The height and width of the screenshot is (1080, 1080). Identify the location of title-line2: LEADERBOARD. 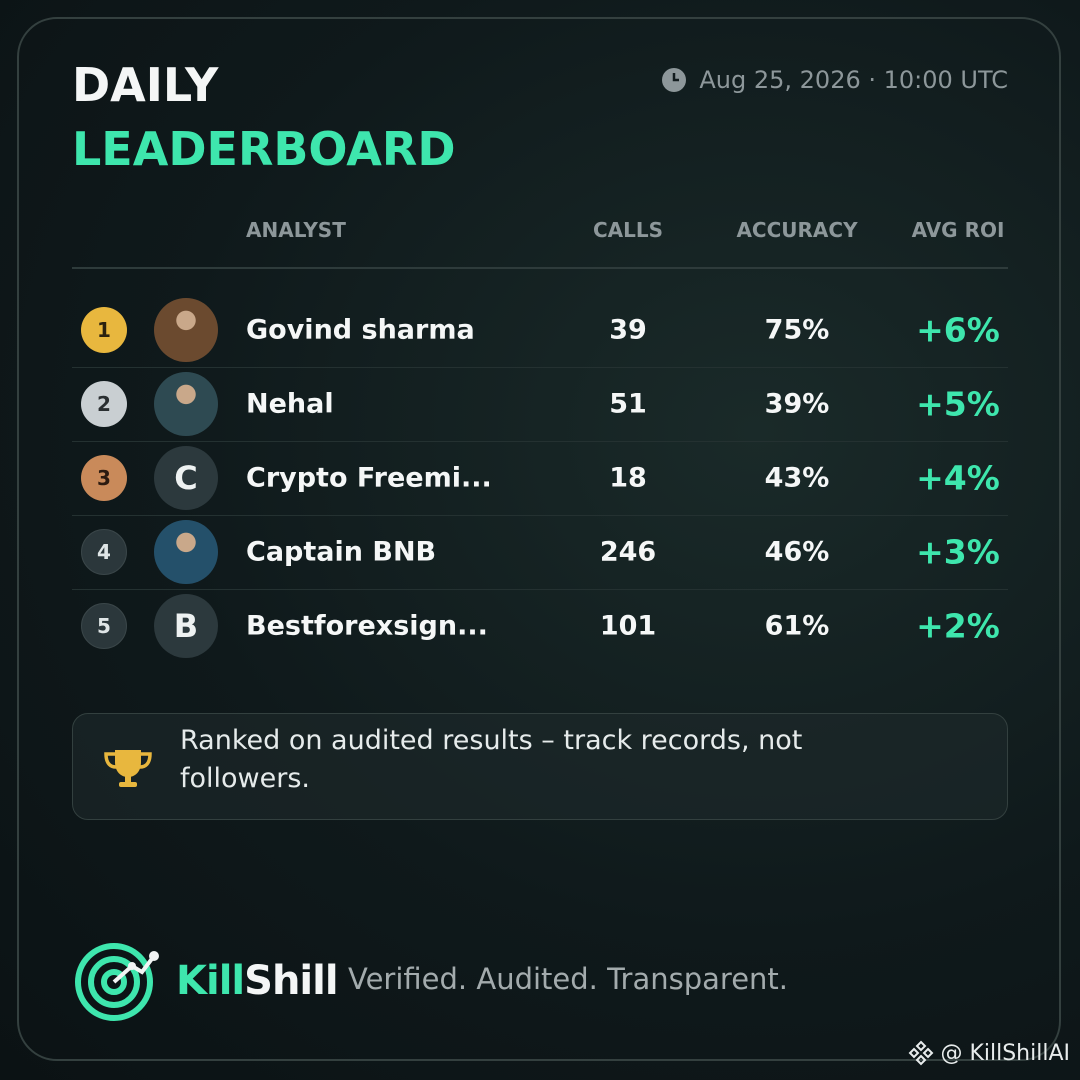
(264, 149).